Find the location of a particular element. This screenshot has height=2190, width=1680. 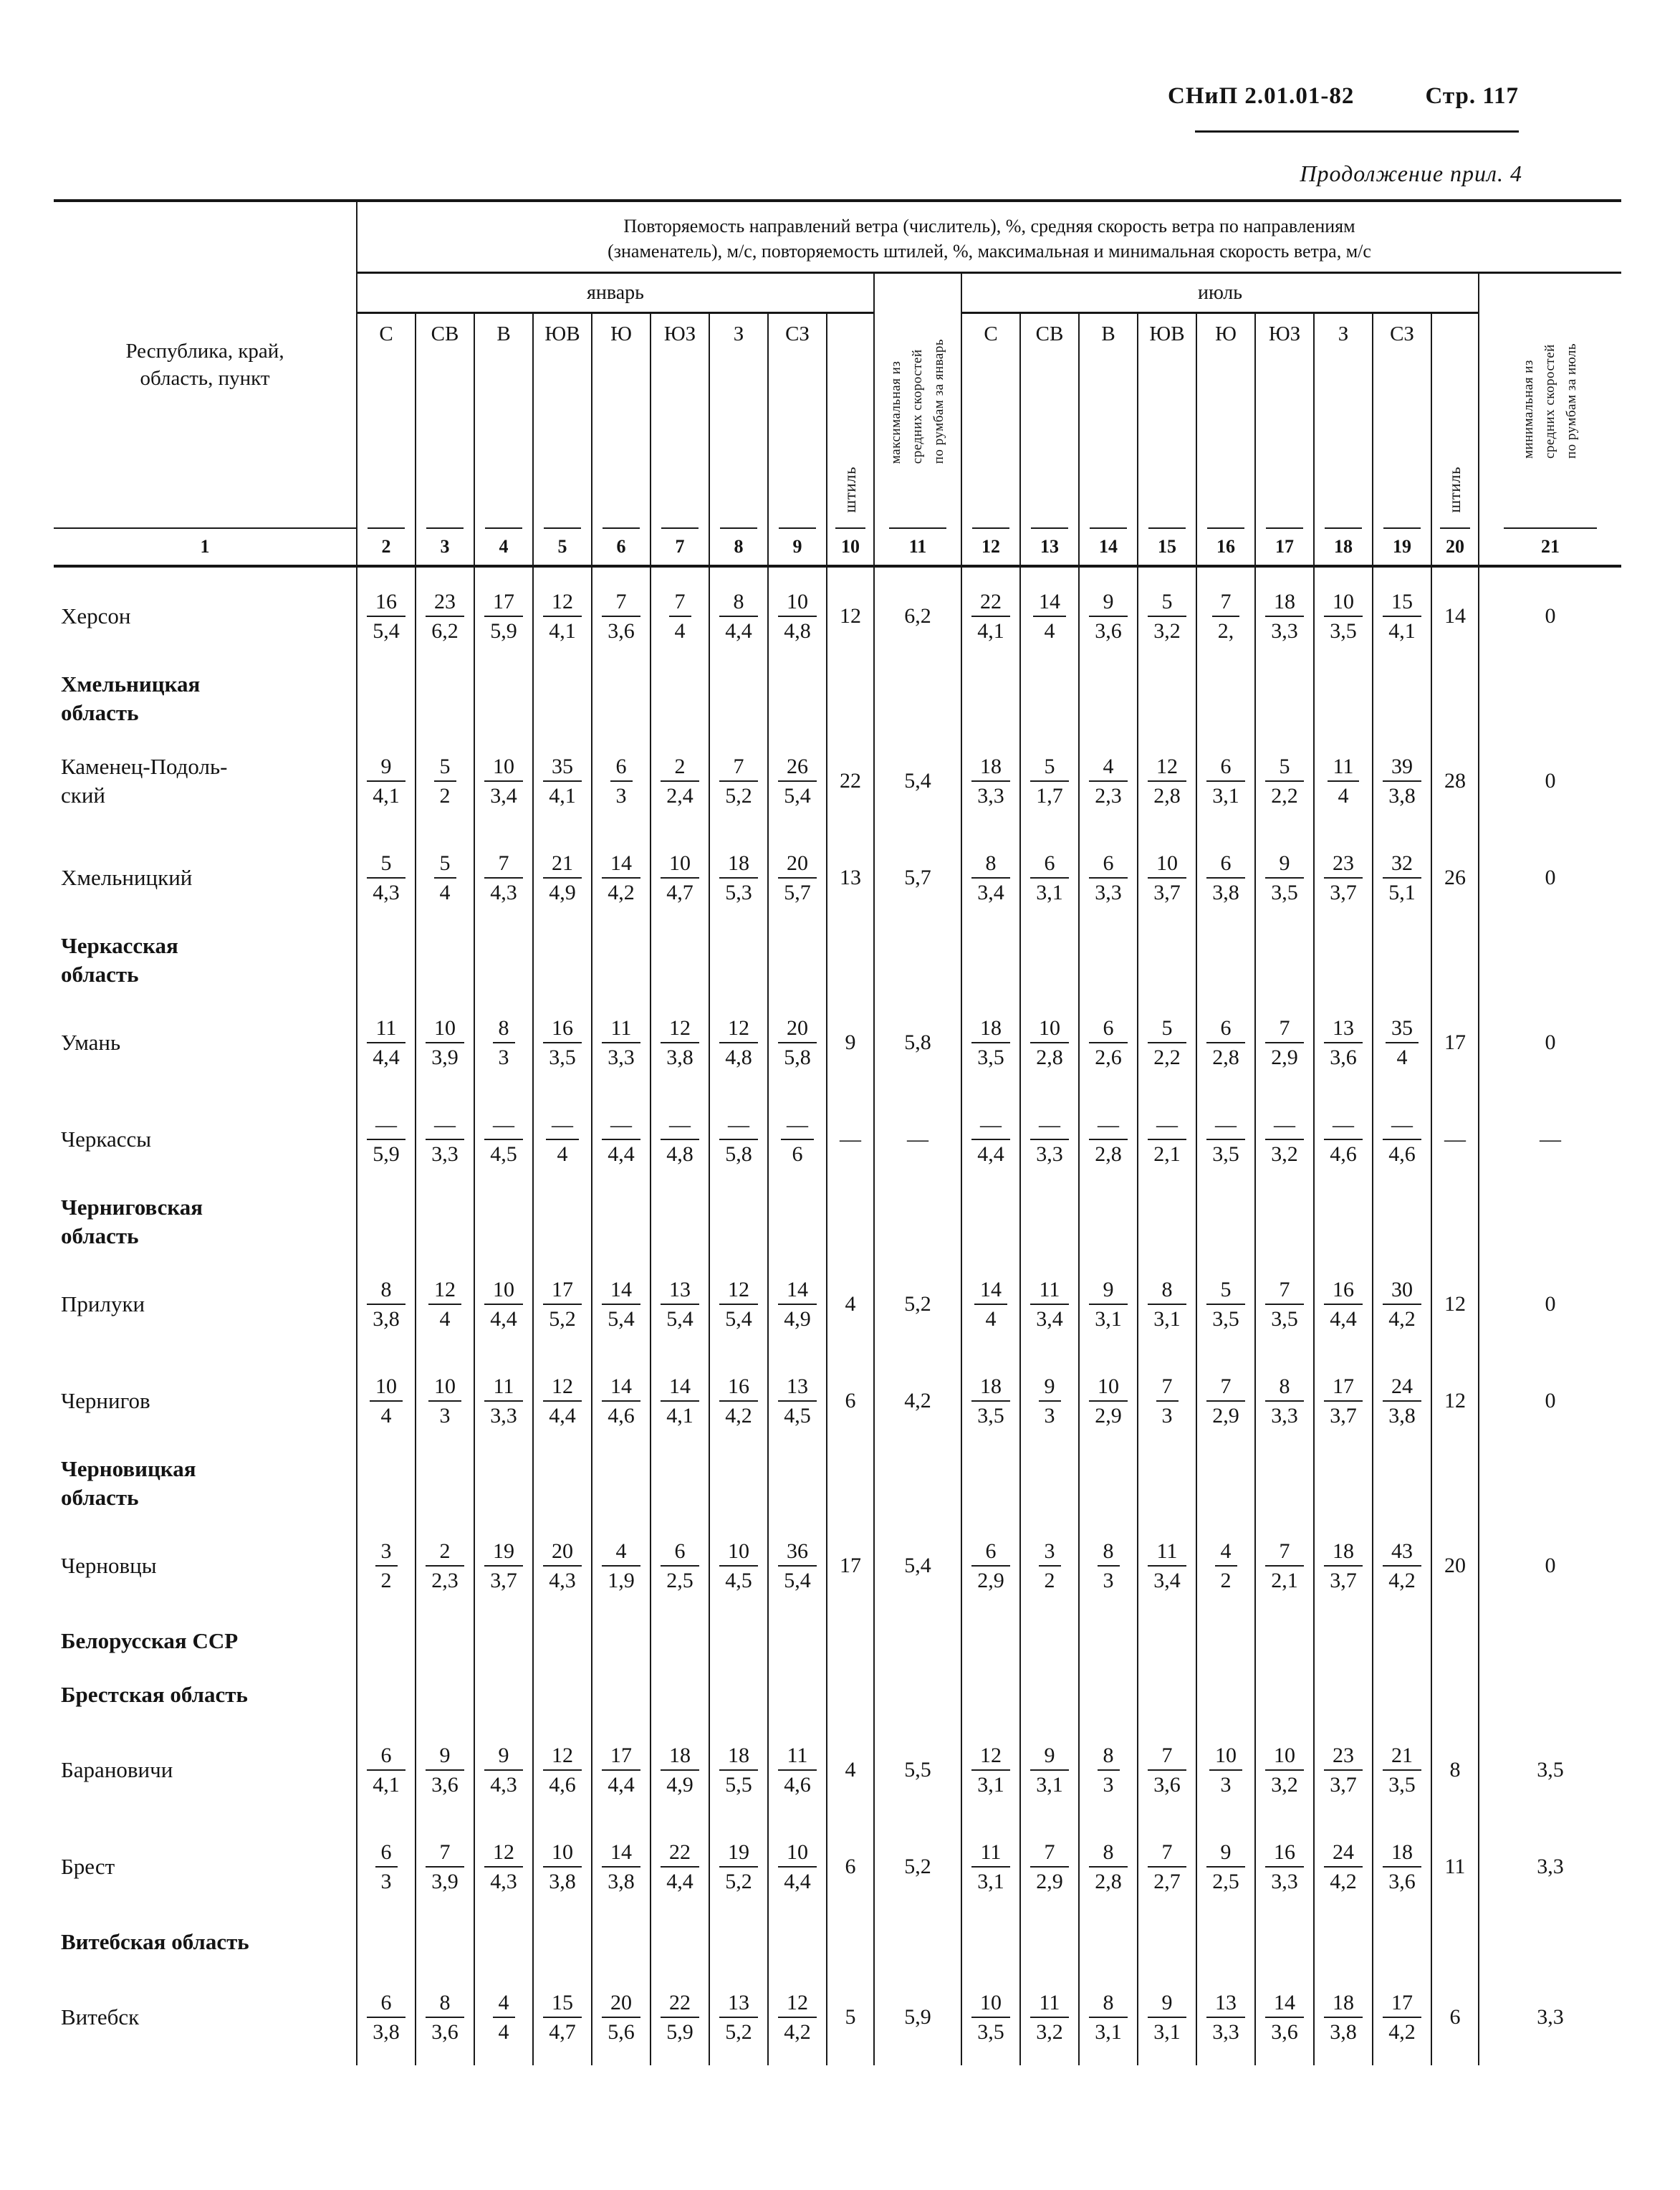

wind-cell: 10 3,2 is located at coordinates (1283, 1769).